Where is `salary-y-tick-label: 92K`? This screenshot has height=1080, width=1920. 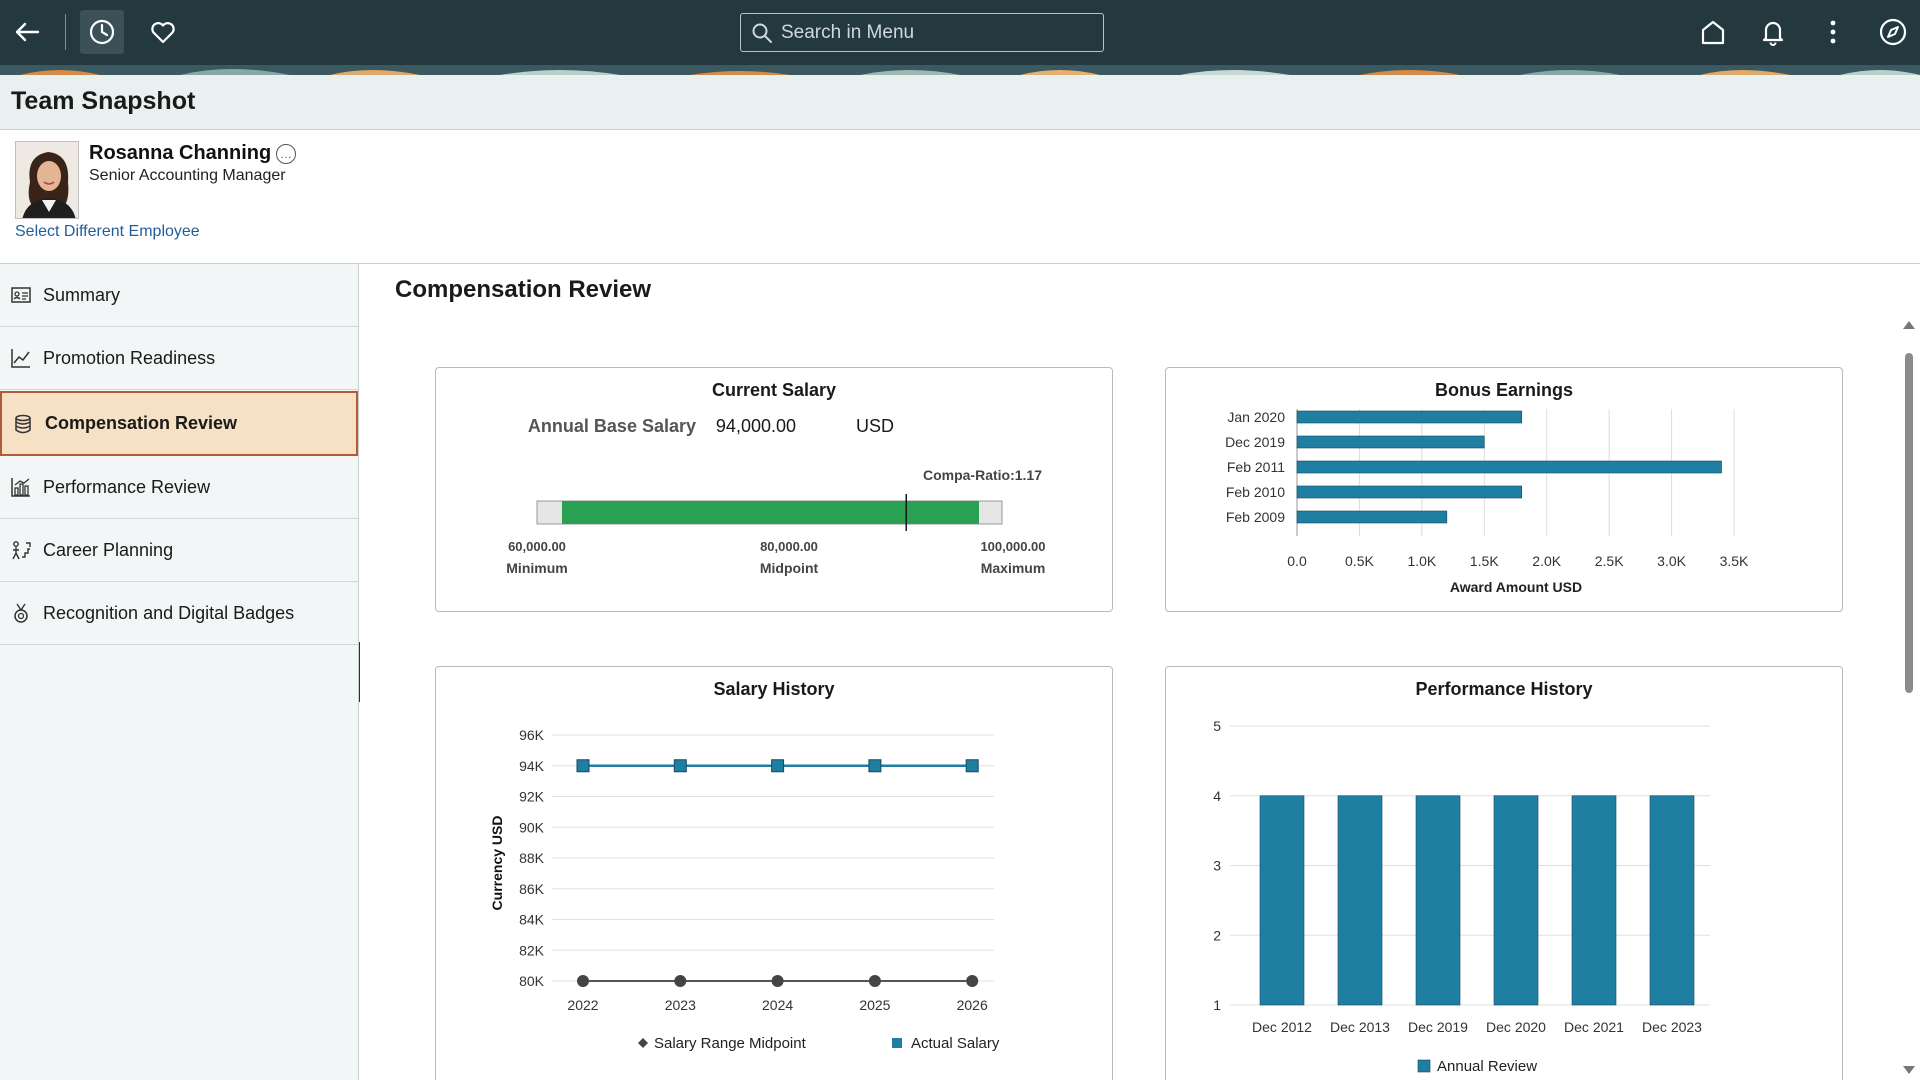 salary-y-tick-label: 92K is located at coordinates (532, 797).